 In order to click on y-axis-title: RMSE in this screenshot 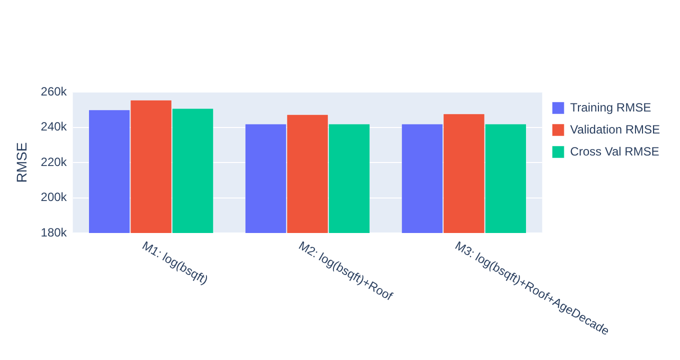, I will do `click(21, 162)`.